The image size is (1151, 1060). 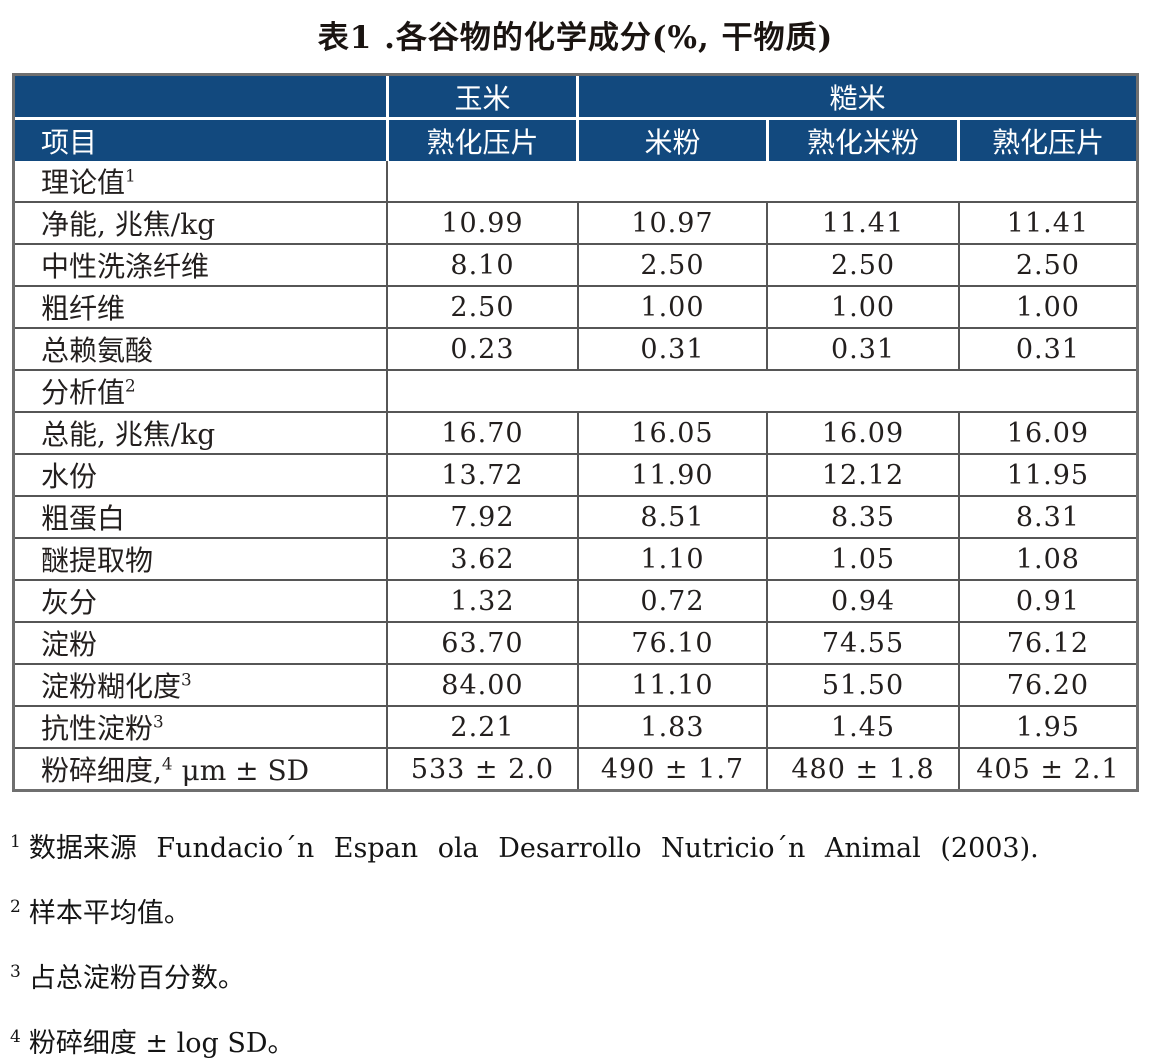 I want to click on table-row: 总赖氨酸 0.23 0.31 0.31 0.31, so click(x=575, y=349).